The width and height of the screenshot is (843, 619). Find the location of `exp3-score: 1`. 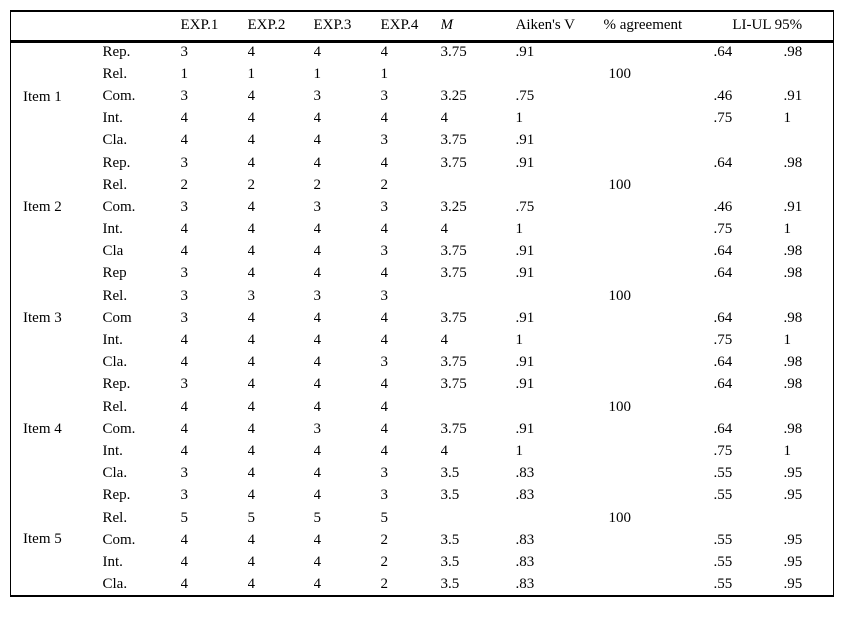

exp3-score: 1 is located at coordinates (317, 73).